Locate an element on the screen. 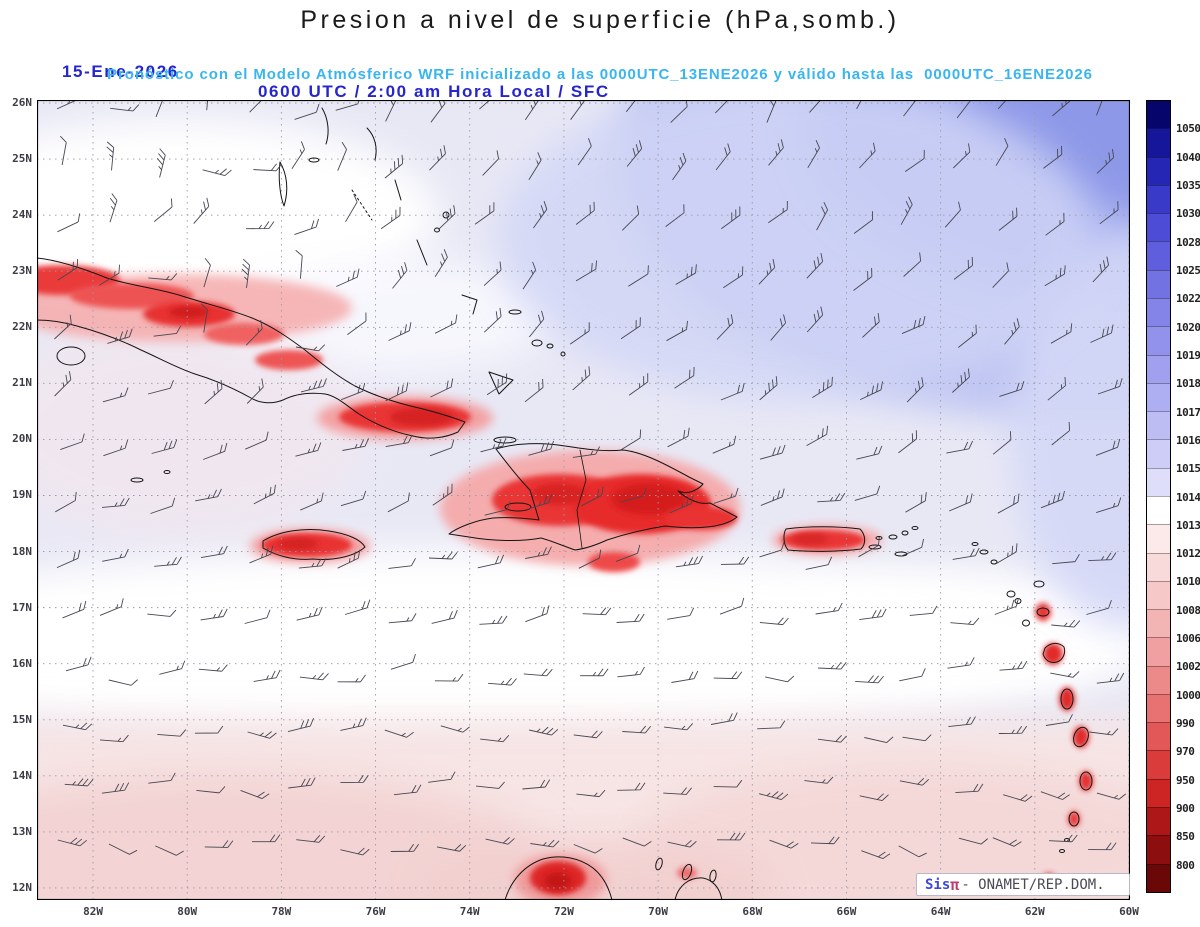 The height and width of the screenshot is (927, 1200). colorbar-level-label: 1035 is located at coordinates (1188, 185).